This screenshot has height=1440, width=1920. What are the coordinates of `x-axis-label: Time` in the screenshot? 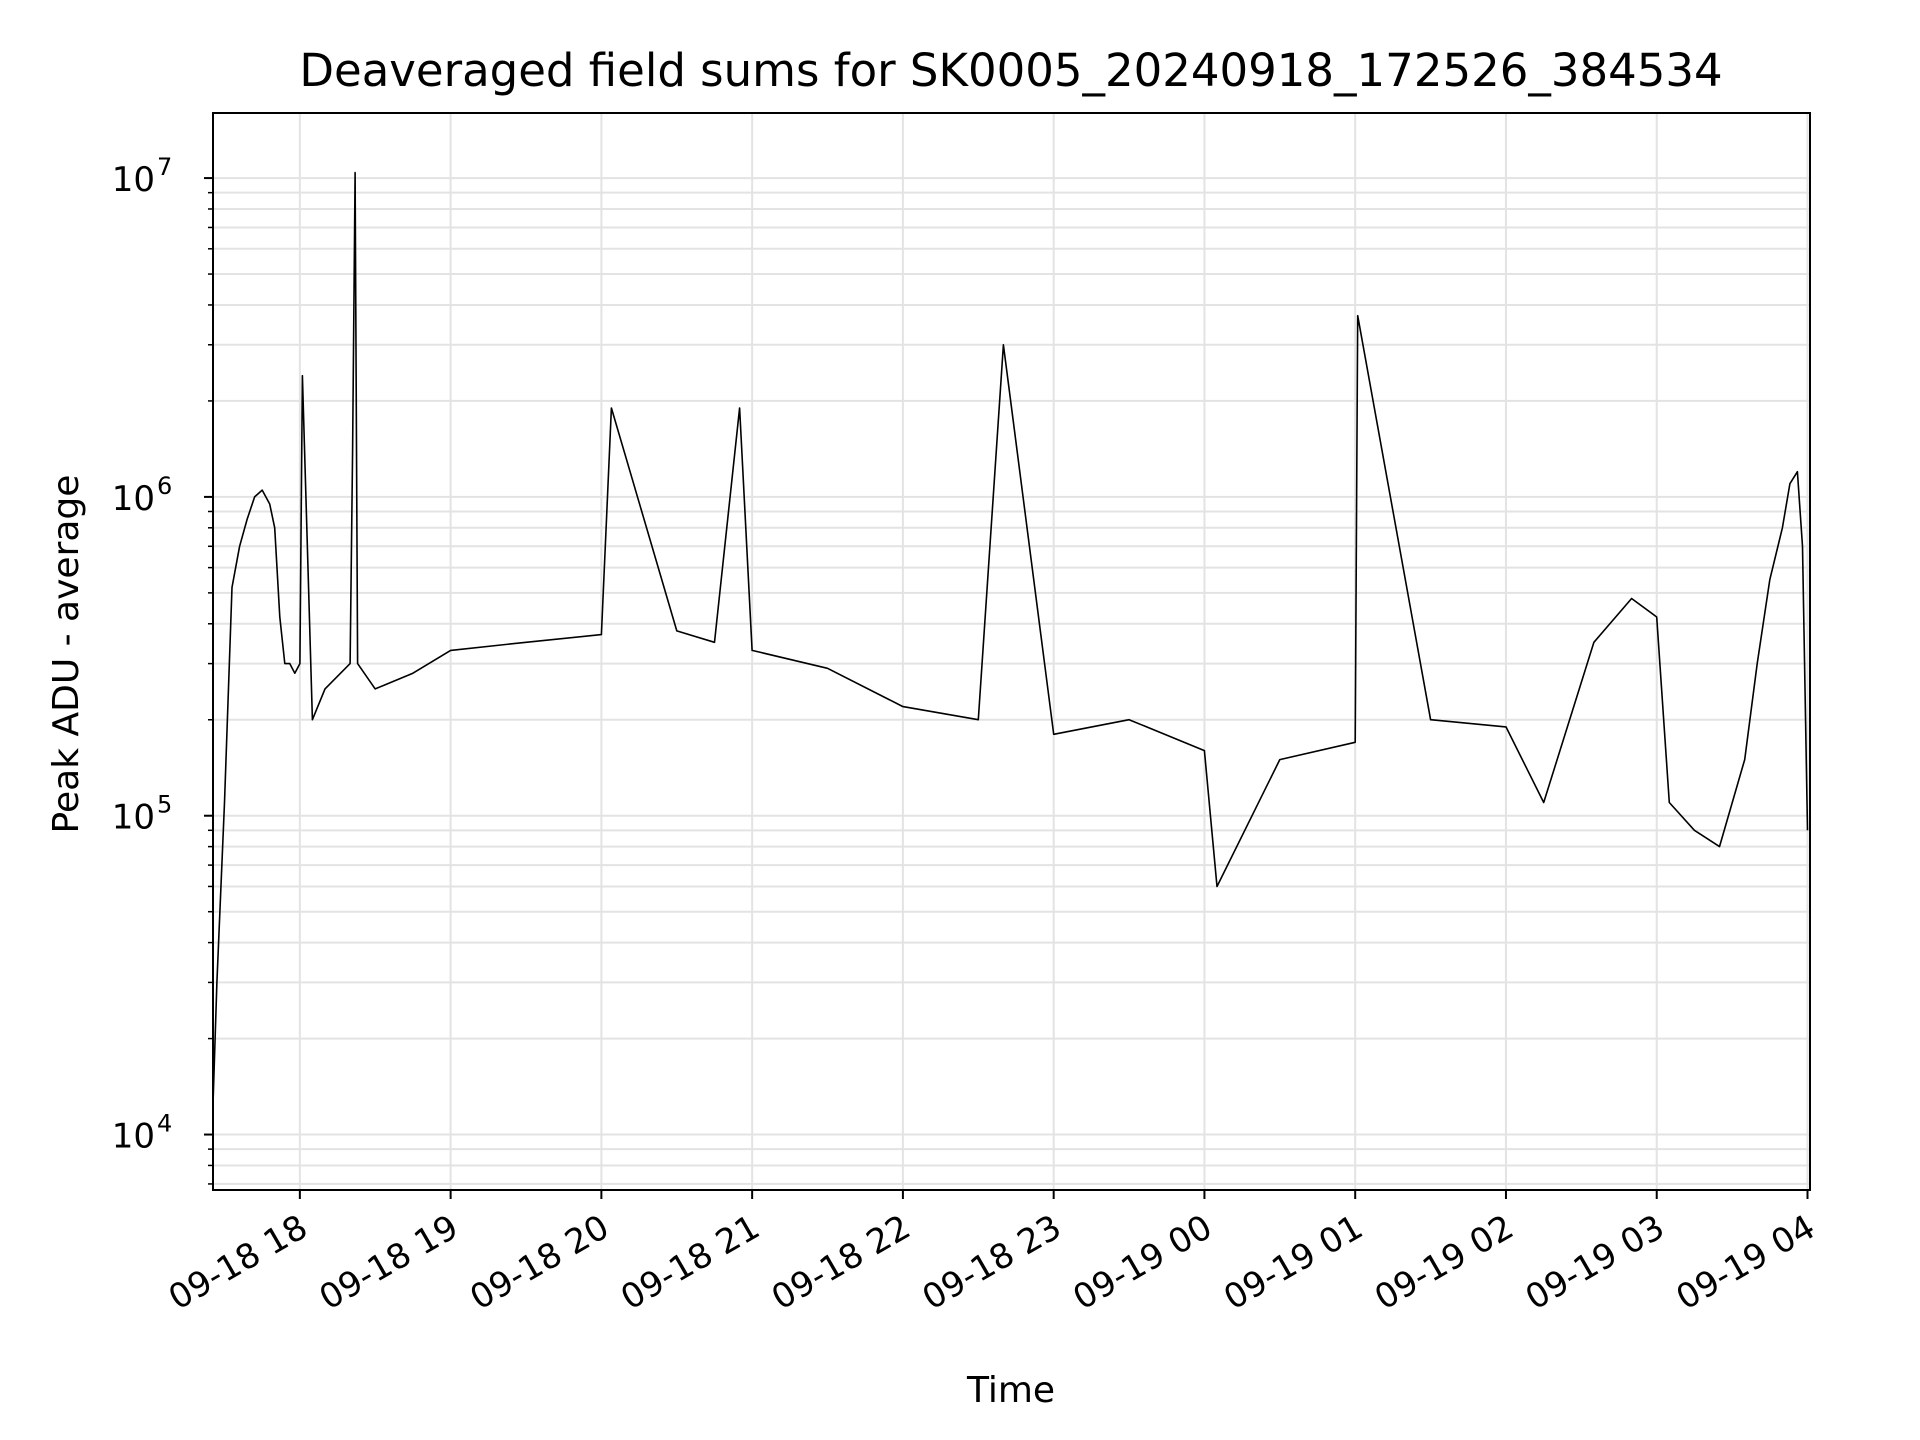 It's located at (1010, 1390).